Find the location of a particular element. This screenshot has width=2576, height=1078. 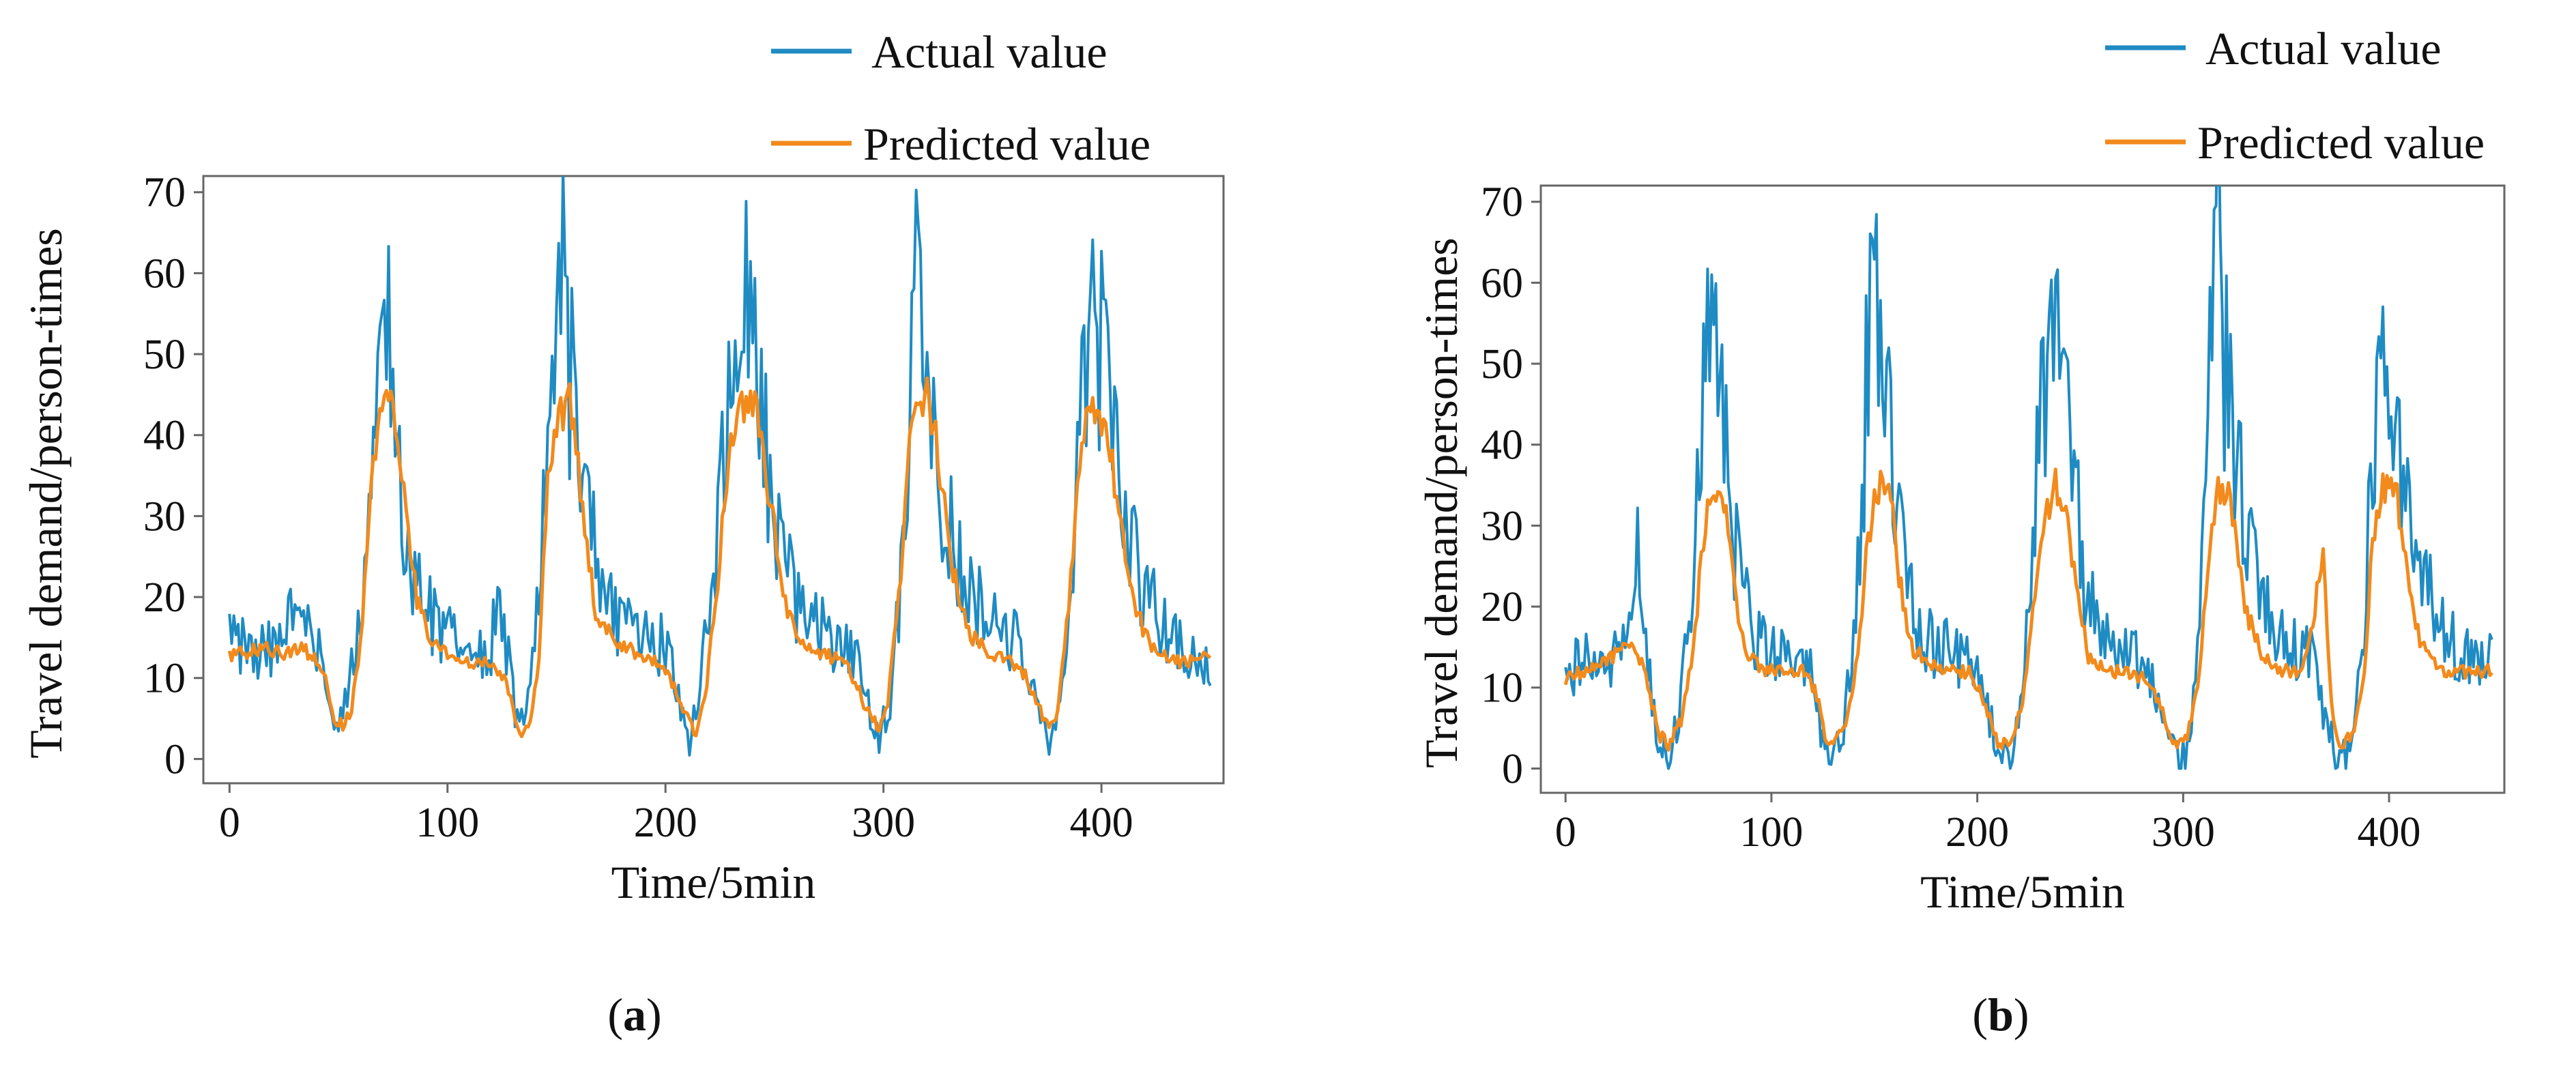

panel-label: (b) is located at coordinates (2000, 1014).